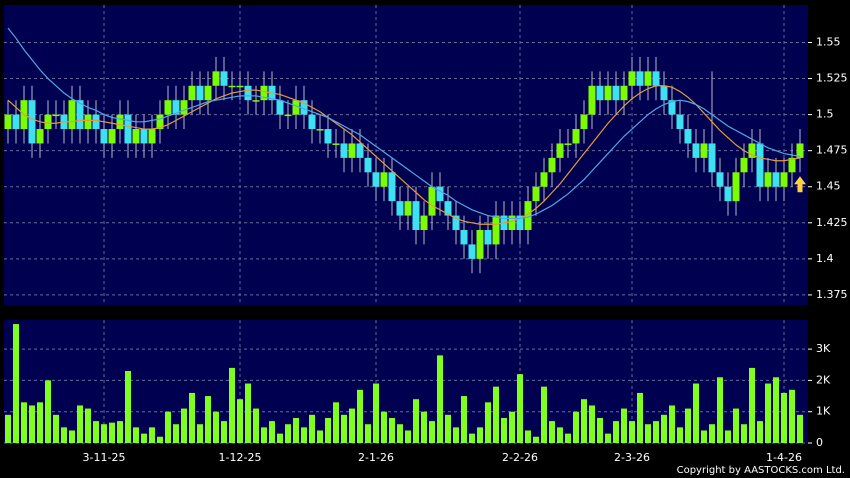 This screenshot has height=478, width=850. What do you see at coordinates (520, 457) in the screenshot?
I see `x-tick-label: 2-2-26` at bounding box center [520, 457].